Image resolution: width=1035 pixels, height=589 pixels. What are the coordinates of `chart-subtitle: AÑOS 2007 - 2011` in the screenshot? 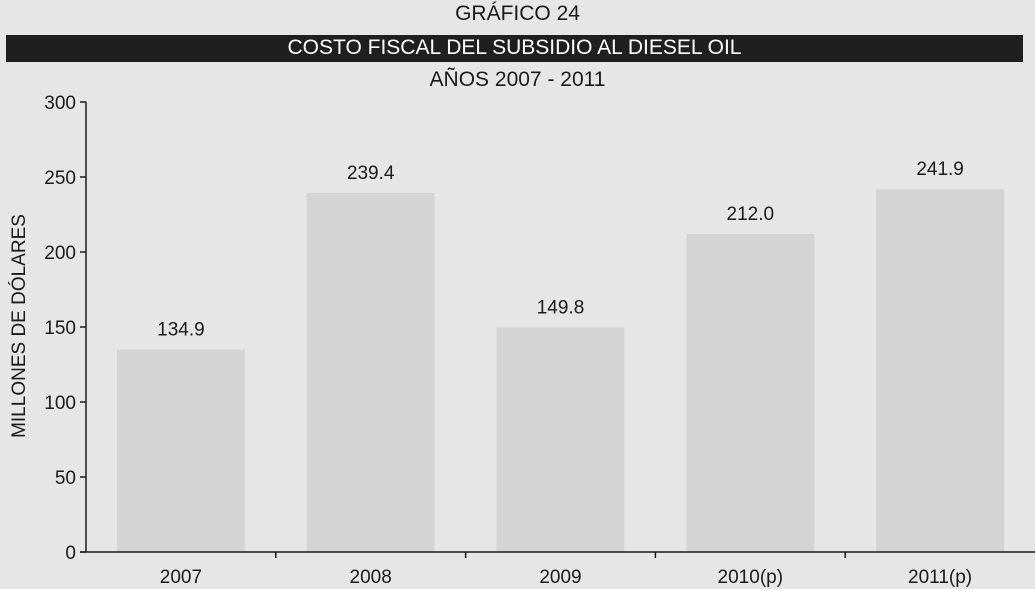 It's located at (517, 79).